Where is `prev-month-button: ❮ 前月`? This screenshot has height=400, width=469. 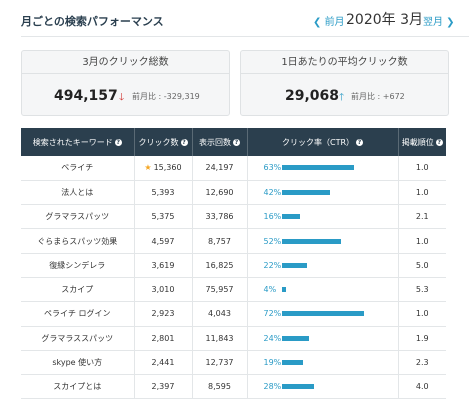 prev-month-button: ❮ 前月 is located at coordinates (329, 20).